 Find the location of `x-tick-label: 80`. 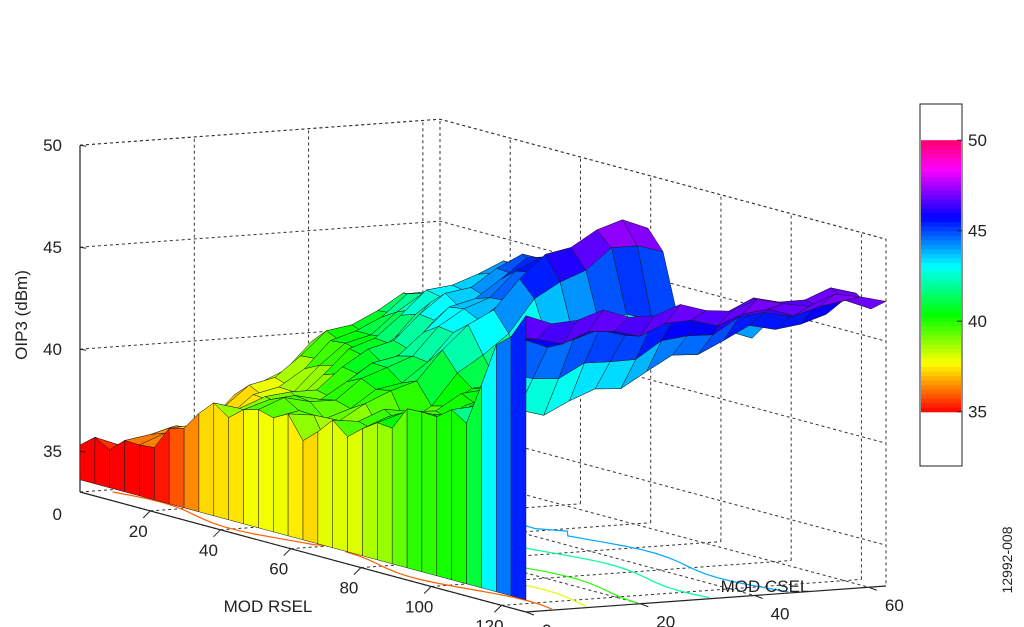

x-tick-label: 80 is located at coordinates (348, 588).